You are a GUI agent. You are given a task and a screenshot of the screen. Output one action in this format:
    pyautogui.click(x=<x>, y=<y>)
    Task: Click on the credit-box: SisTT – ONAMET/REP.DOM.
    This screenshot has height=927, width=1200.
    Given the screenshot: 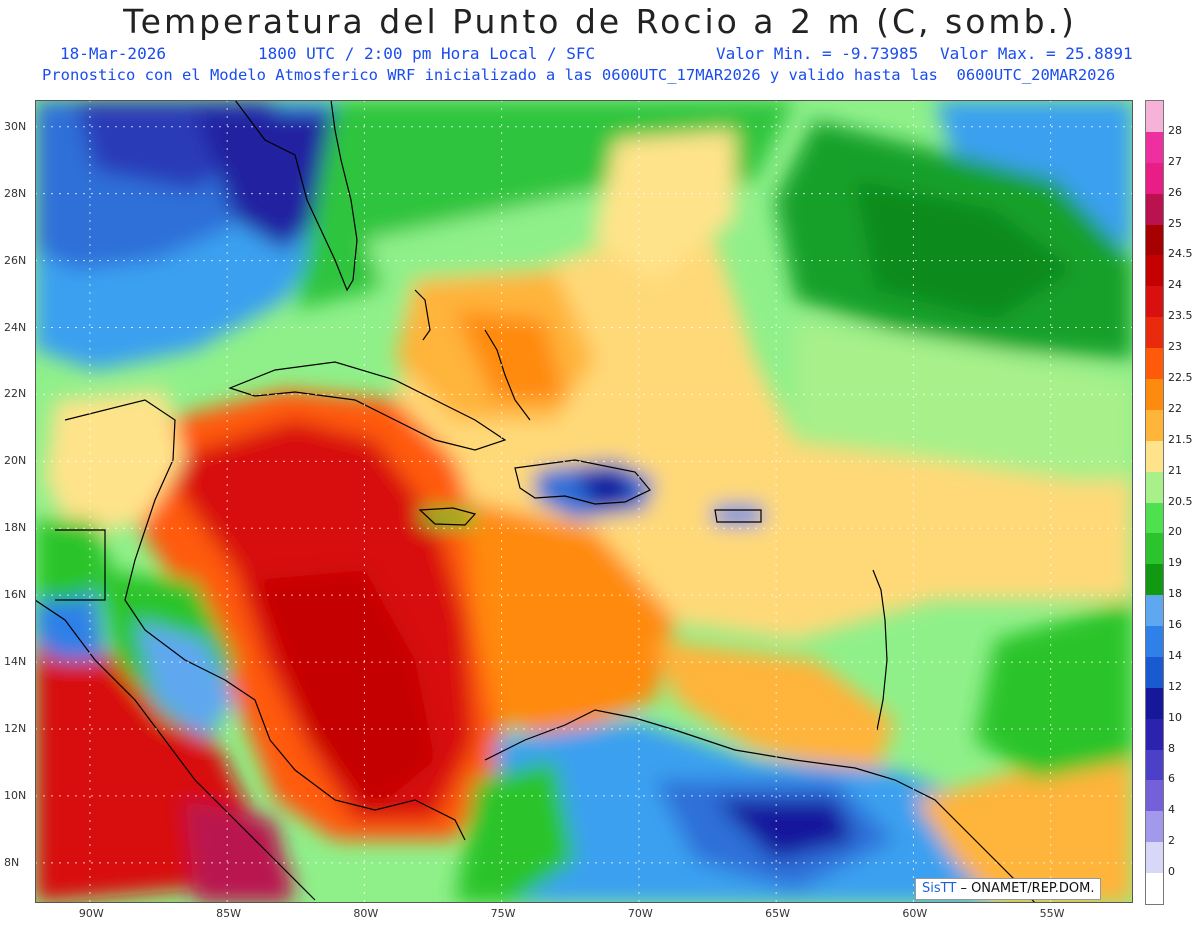 What is the action you would take?
    pyautogui.click(x=1008, y=889)
    